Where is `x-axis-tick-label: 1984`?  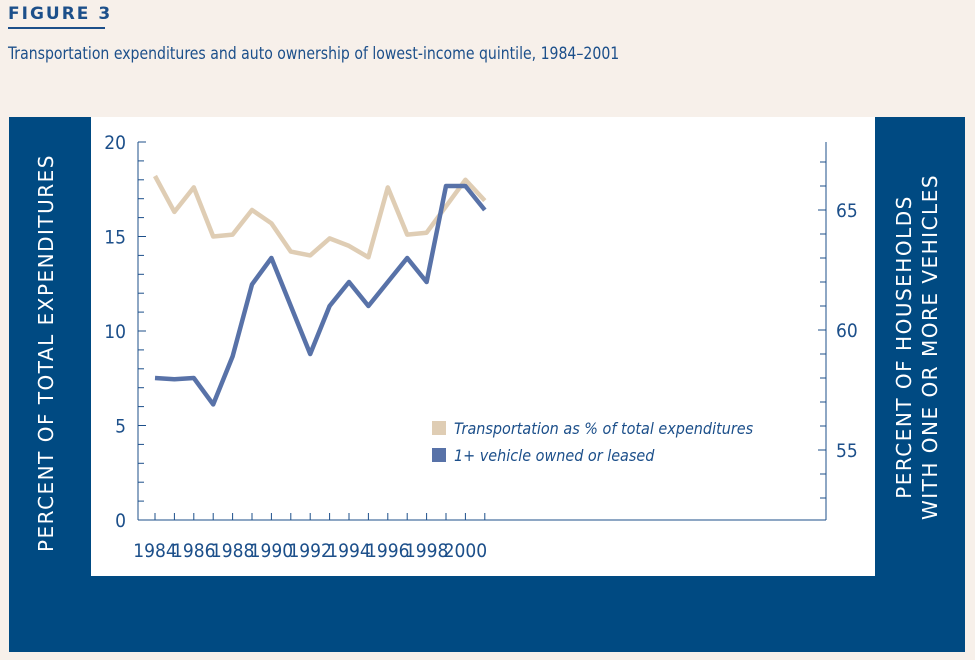
x-axis-tick-label: 1984 is located at coordinates (155, 551).